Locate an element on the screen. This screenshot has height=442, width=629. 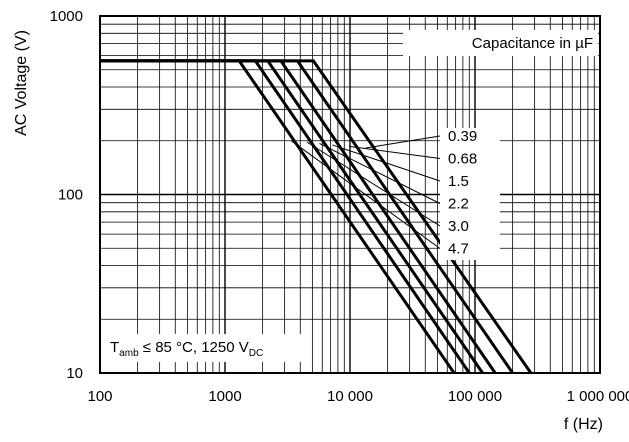
x-tick-label: 1000 is located at coordinates (224, 396).